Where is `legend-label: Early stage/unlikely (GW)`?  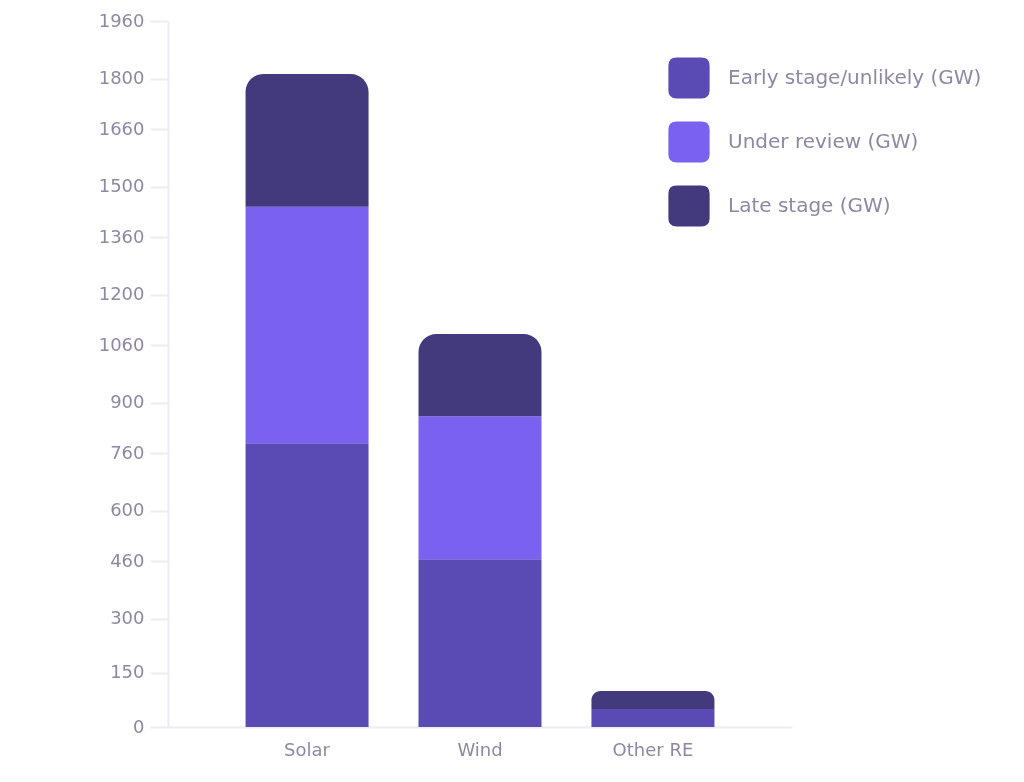
legend-label: Early stage/unlikely (GW) is located at coordinates (855, 77).